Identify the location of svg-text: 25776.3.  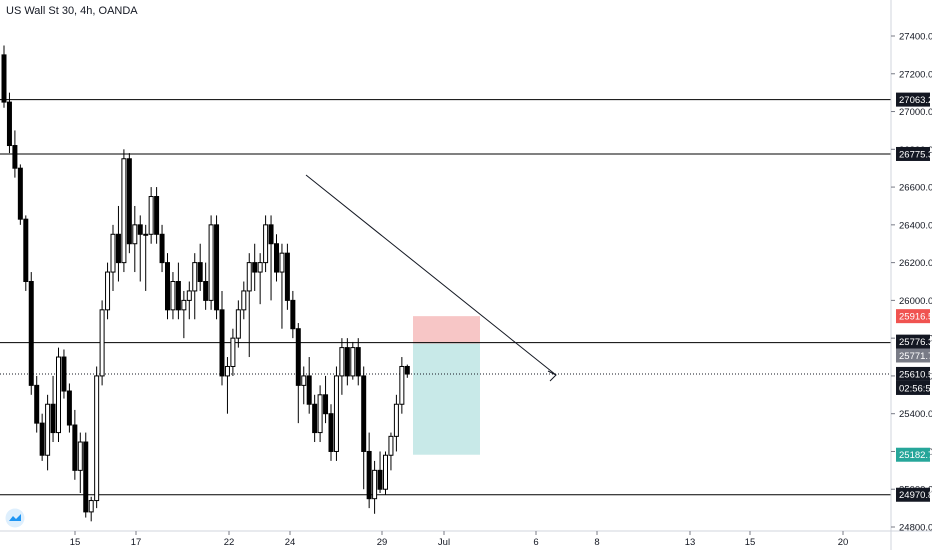
(915, 342).